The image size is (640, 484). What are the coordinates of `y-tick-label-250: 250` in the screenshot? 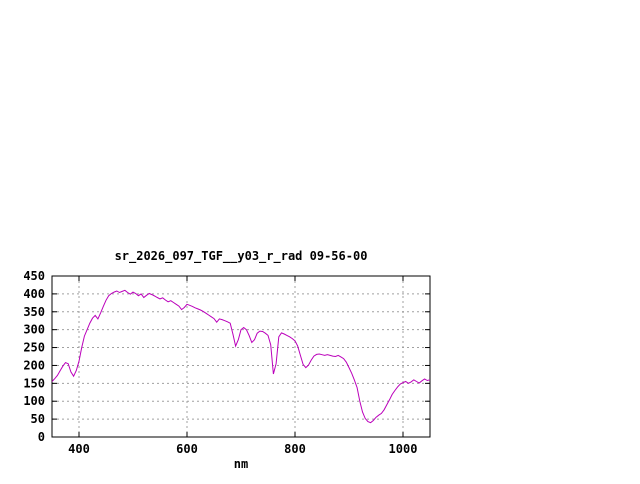 It's located at (34, 348).